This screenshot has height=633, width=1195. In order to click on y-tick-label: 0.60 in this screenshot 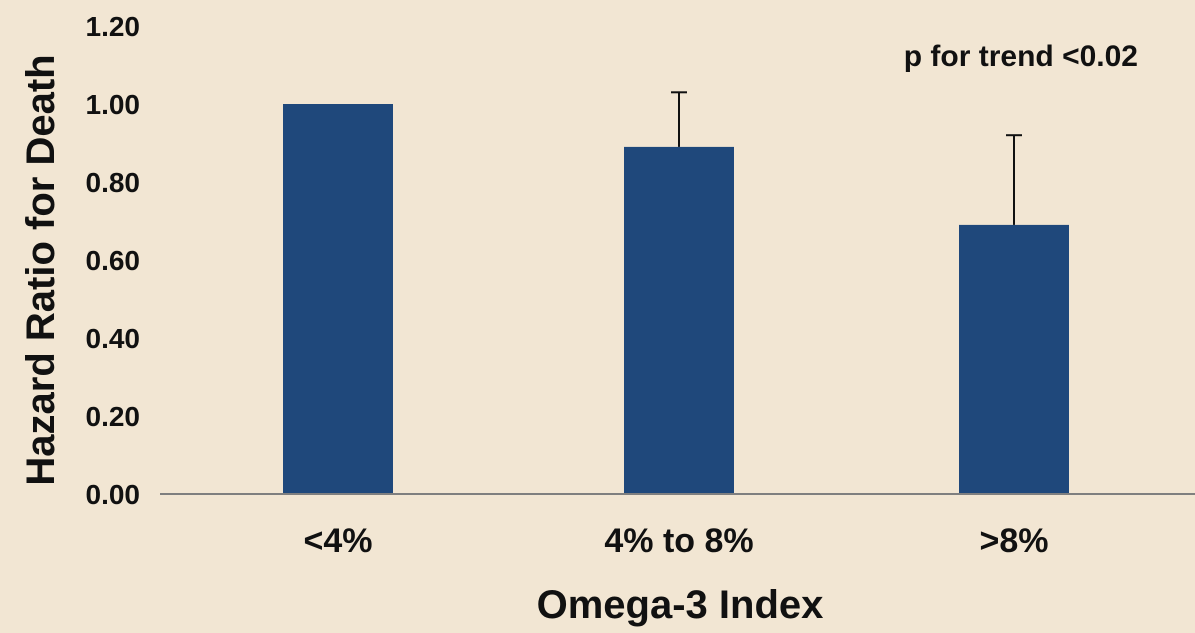, I will do `click(113, 260)`.